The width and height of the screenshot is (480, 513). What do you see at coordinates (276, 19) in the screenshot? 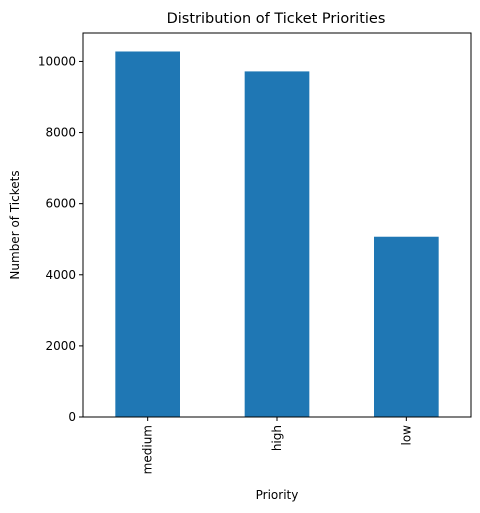
I see `chart-title: Distribution of Ticket Priorities` at bounding box center [276, 19].